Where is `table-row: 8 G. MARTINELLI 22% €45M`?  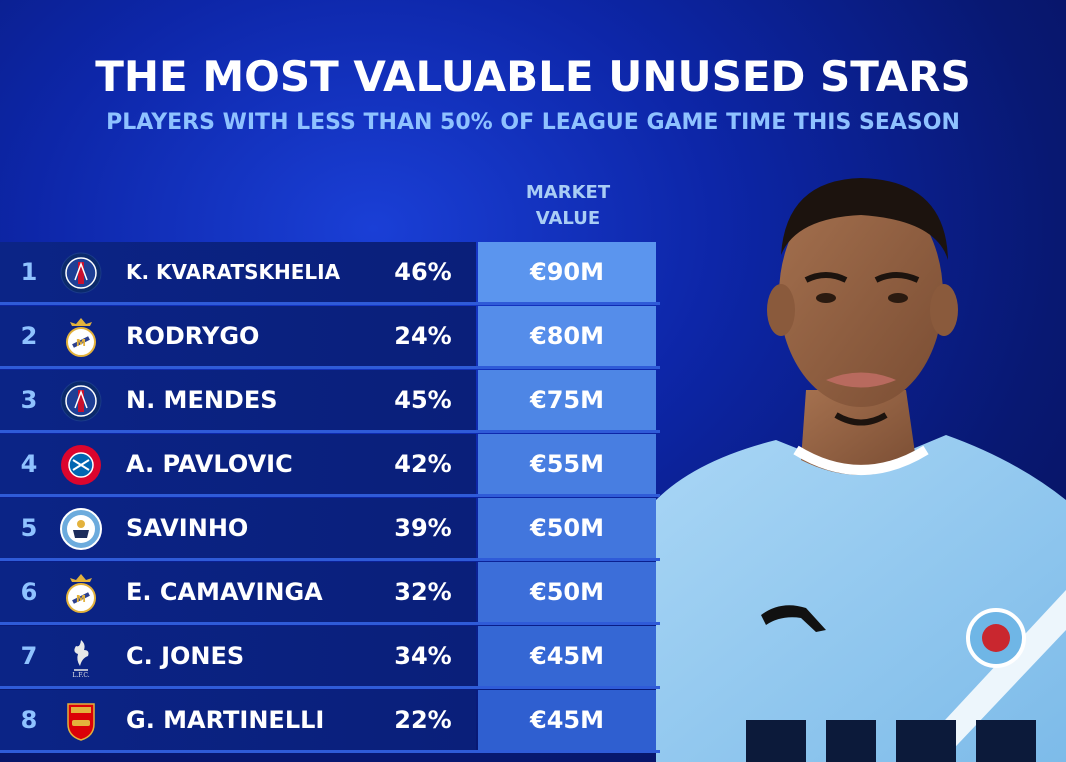 table-row: 8 G. MARTINELLI 22% €45M is located at coordinates (330, 721).